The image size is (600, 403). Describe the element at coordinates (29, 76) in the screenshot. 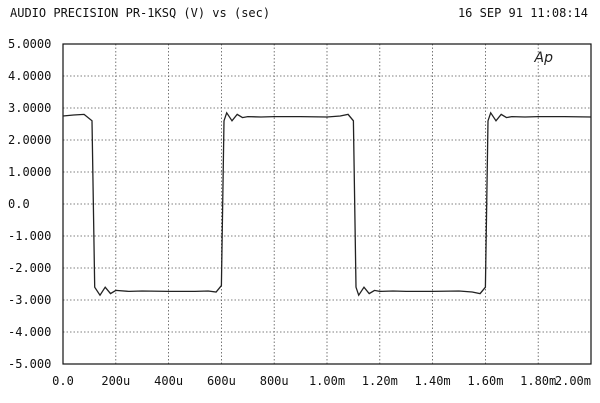

I see `y-tick-label: 4.0000` at that location.